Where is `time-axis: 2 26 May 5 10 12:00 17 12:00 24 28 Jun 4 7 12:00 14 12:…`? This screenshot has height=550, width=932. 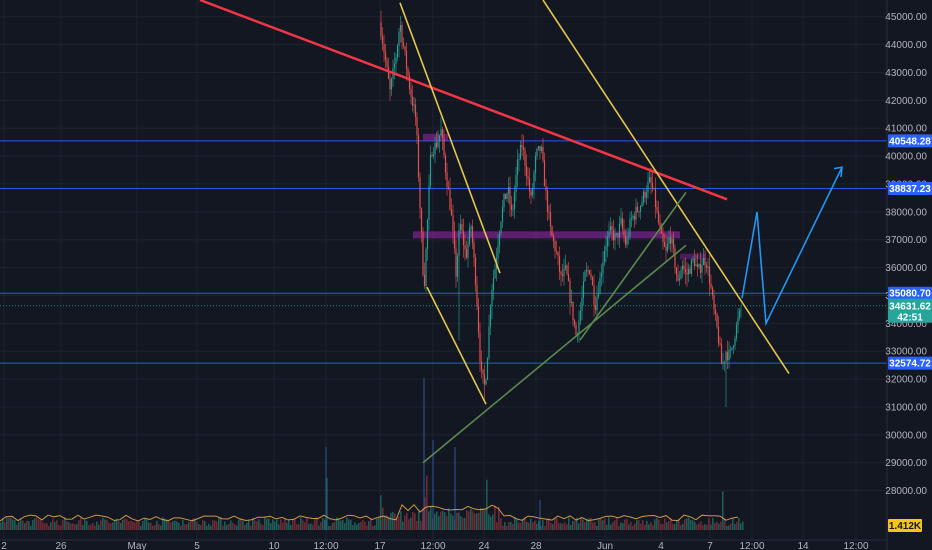 time-axis: 2 26 May 5 10 12:00 17 12:00 24 28 Jun 4 7 12:00 14 12:… is located at coordinates (443, 544).